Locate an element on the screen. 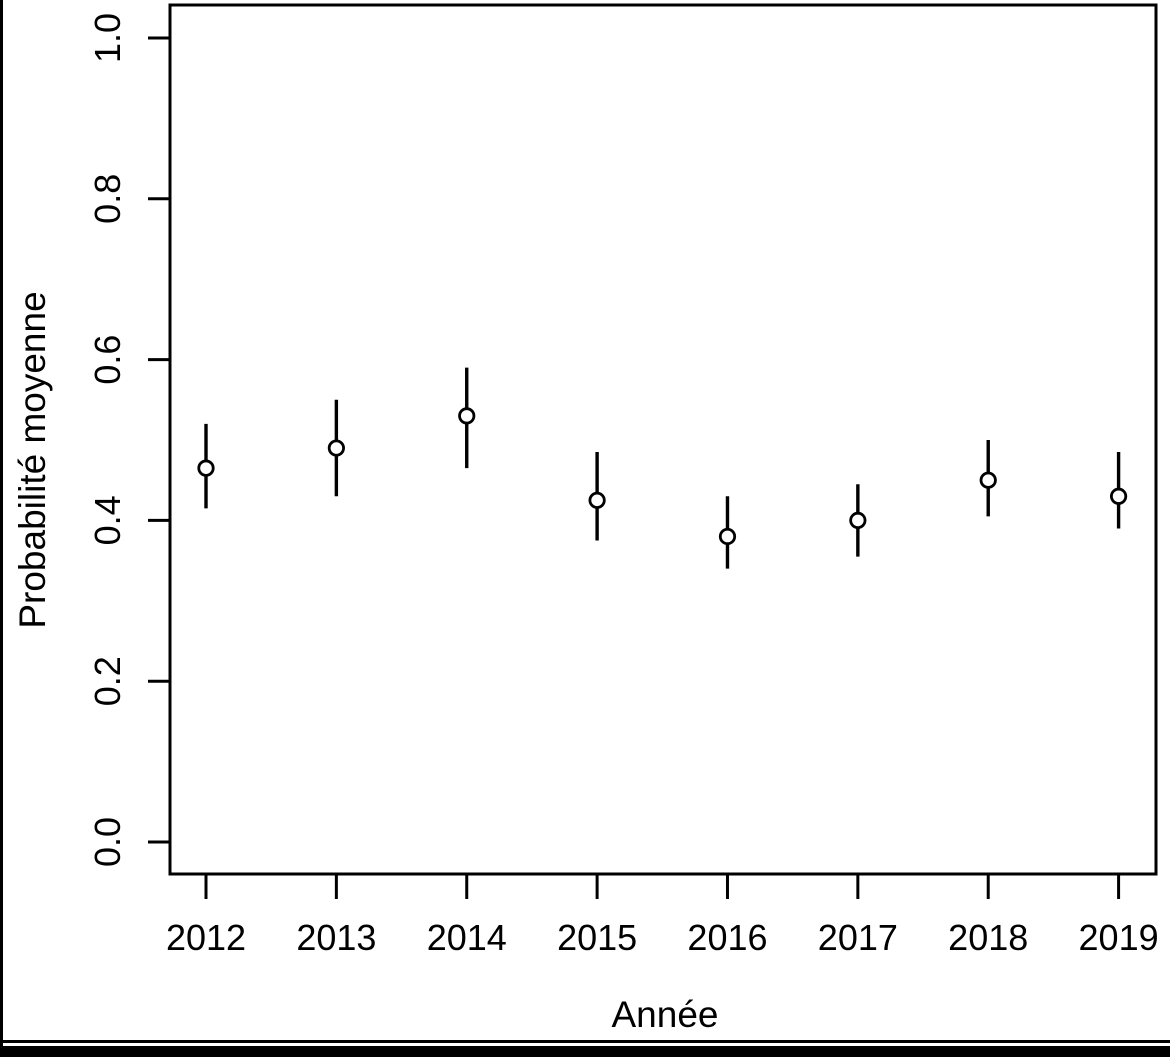  x-axis-tick-label: 2019 is located at coordinates (1119, 937).